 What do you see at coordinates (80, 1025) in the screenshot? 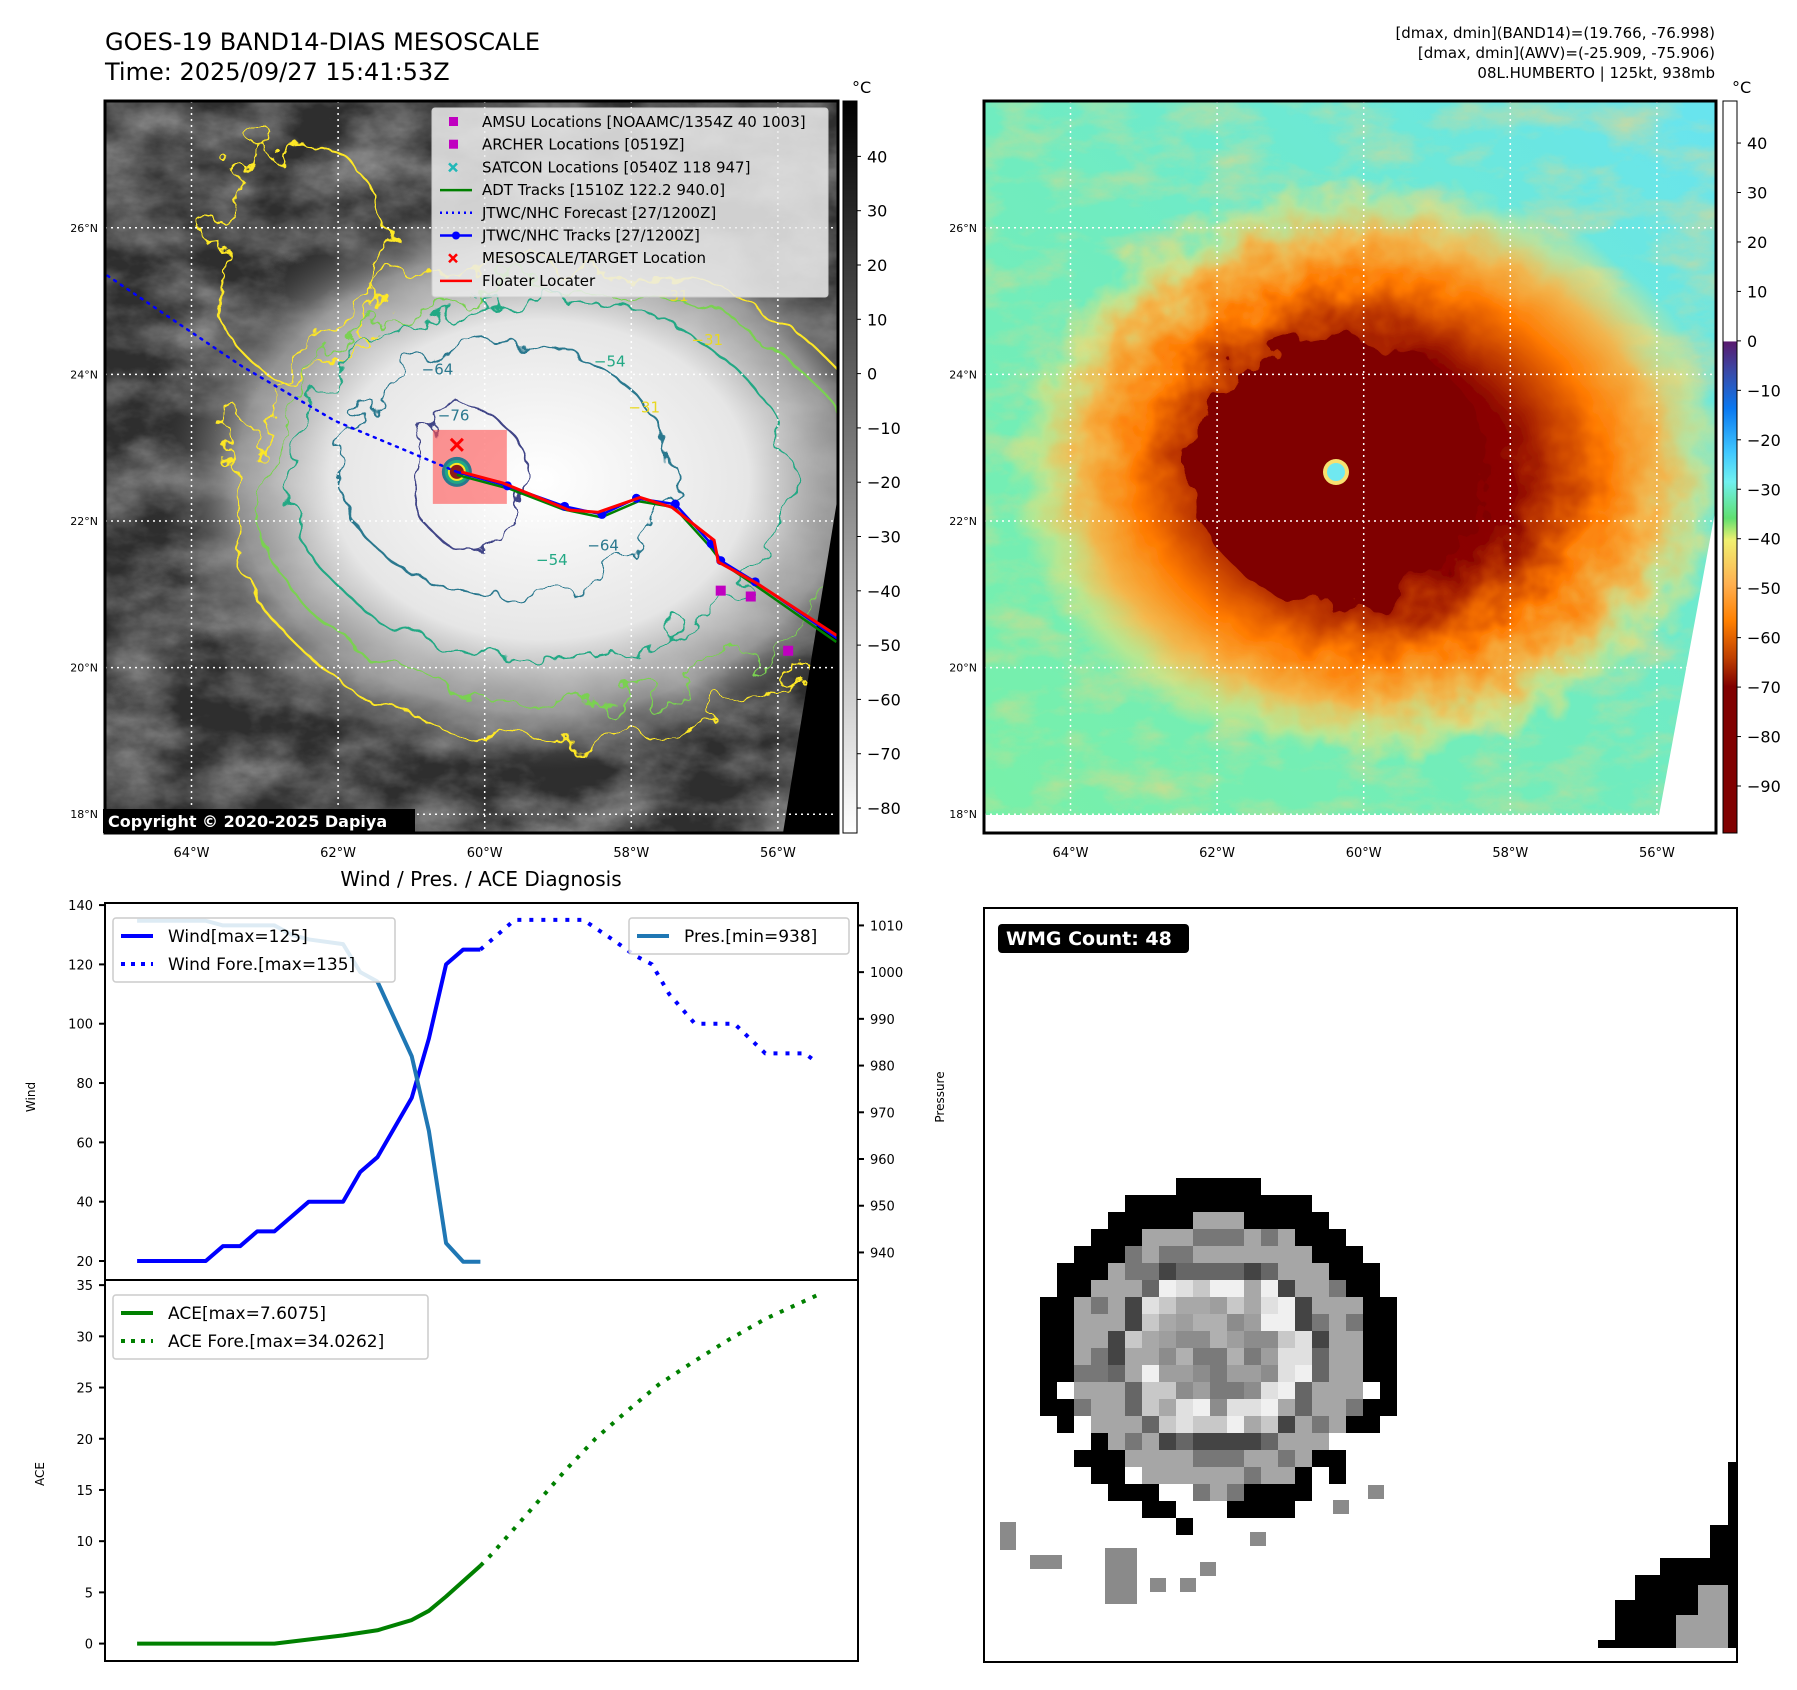
I see `y-tick-label: 100` at bounding box center [80, 1025].